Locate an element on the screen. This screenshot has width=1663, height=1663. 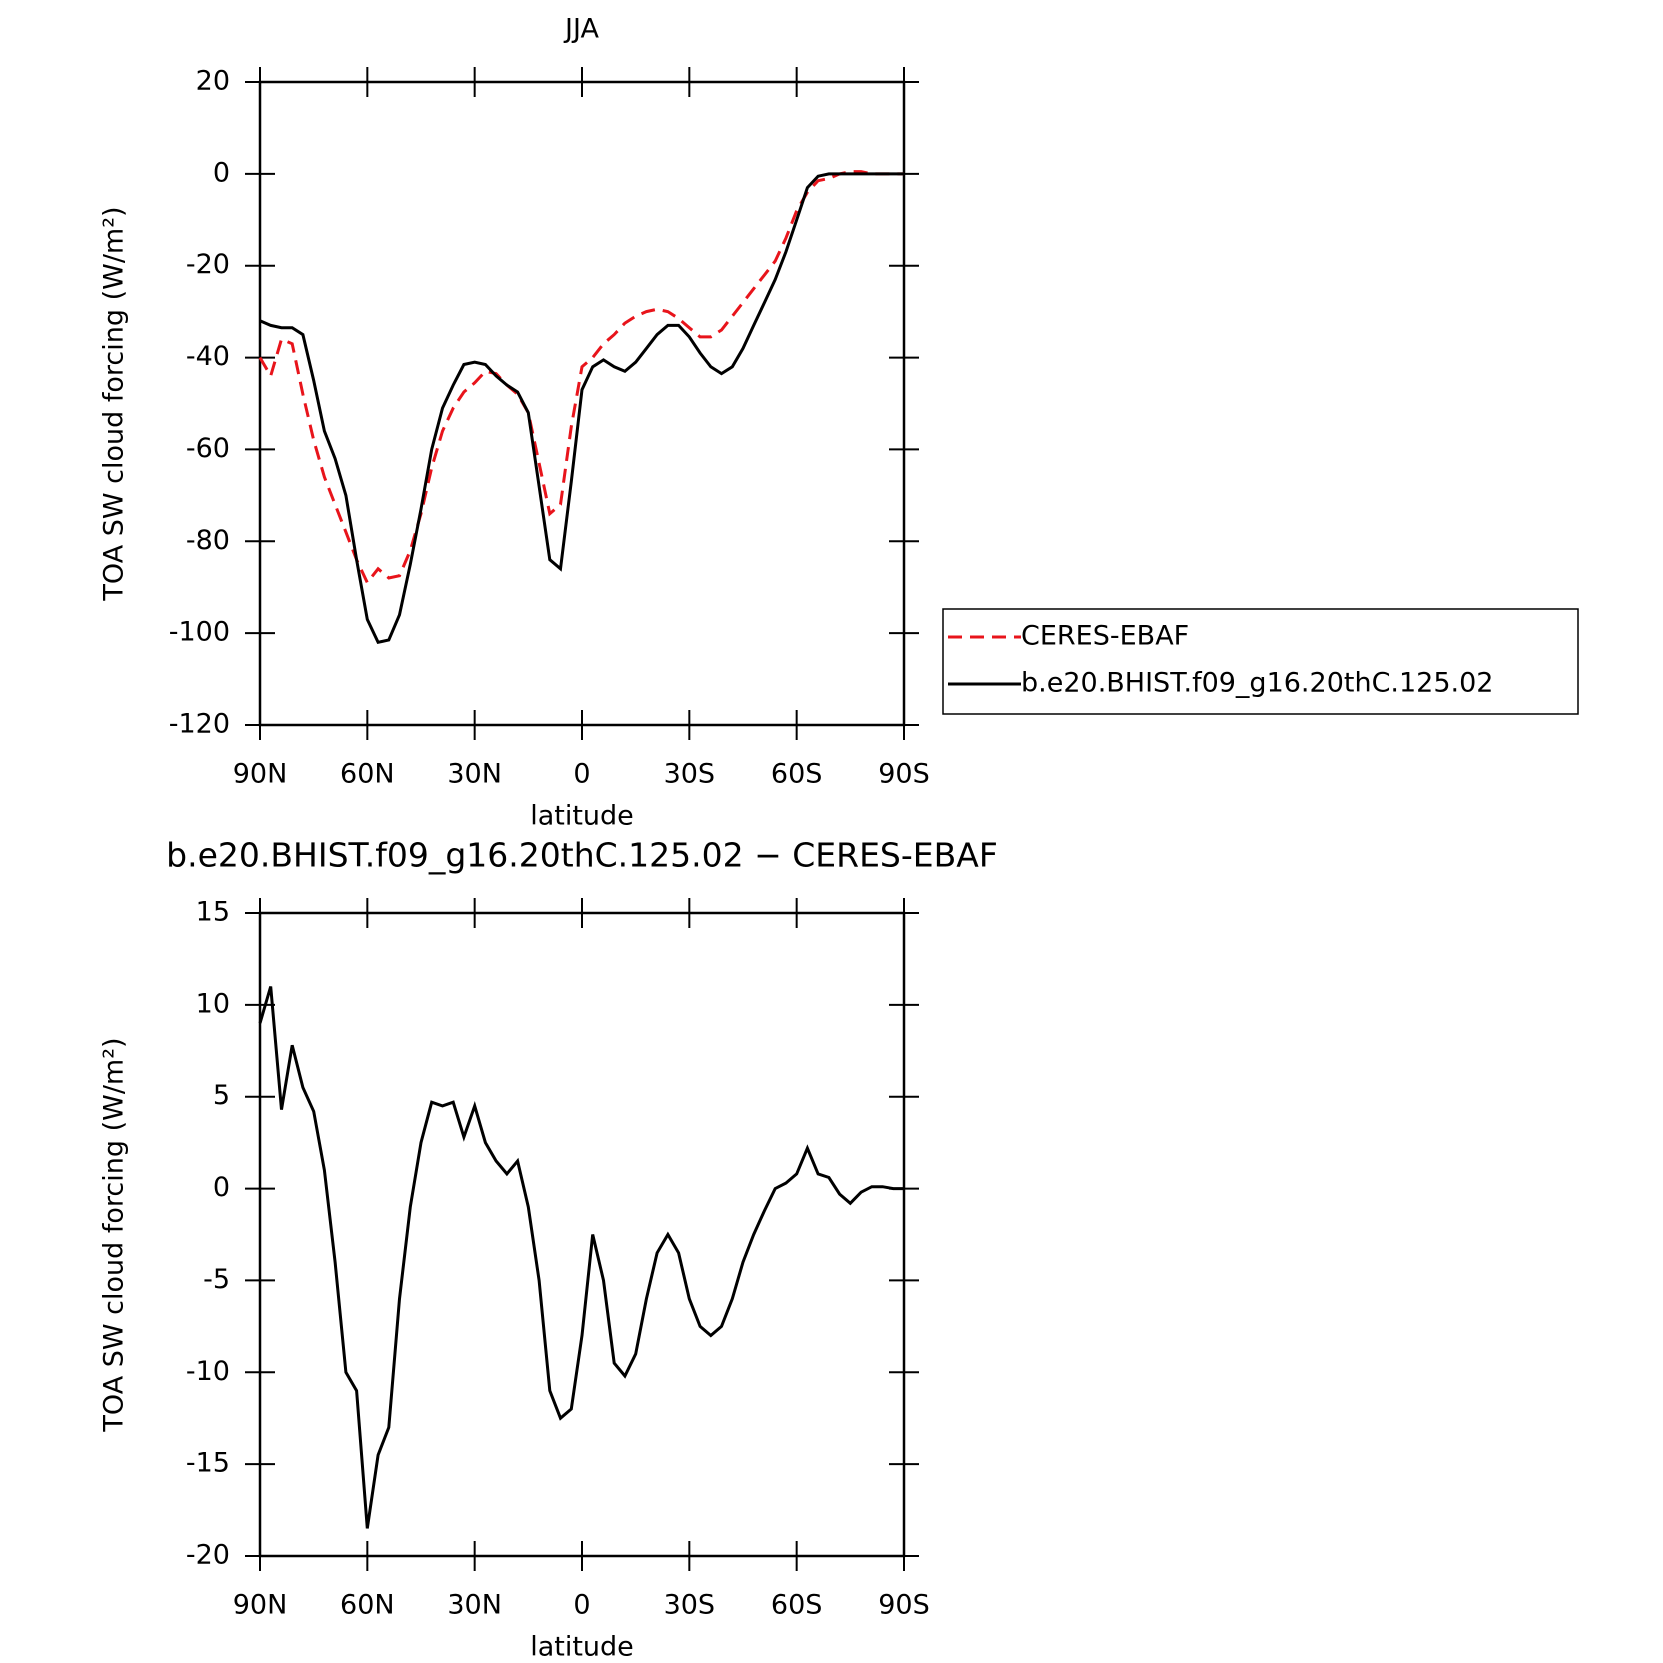
legend-label: CERES-EBAF is located at coordinates (1105, 636).